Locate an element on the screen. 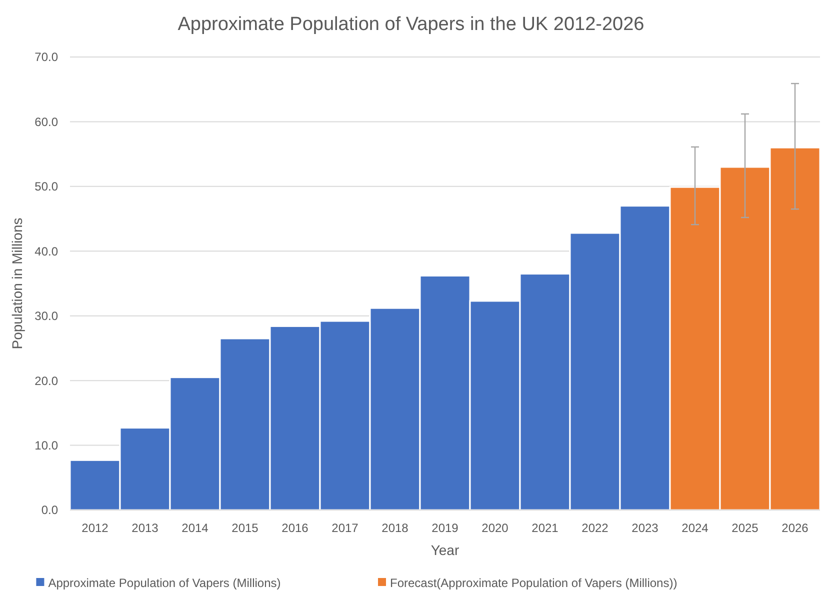  y-tick-label: 40.0 is located at coordinates (46, 251).